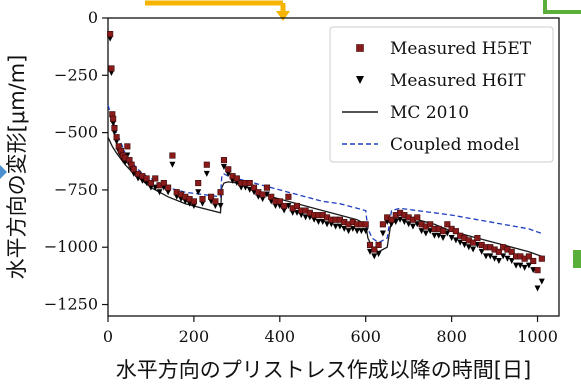 The width and height of the screenshot is (581, 388). Describe the element at coordinates (76, 74) in the screenshot. I see `y-tick-label: −250` at that location.